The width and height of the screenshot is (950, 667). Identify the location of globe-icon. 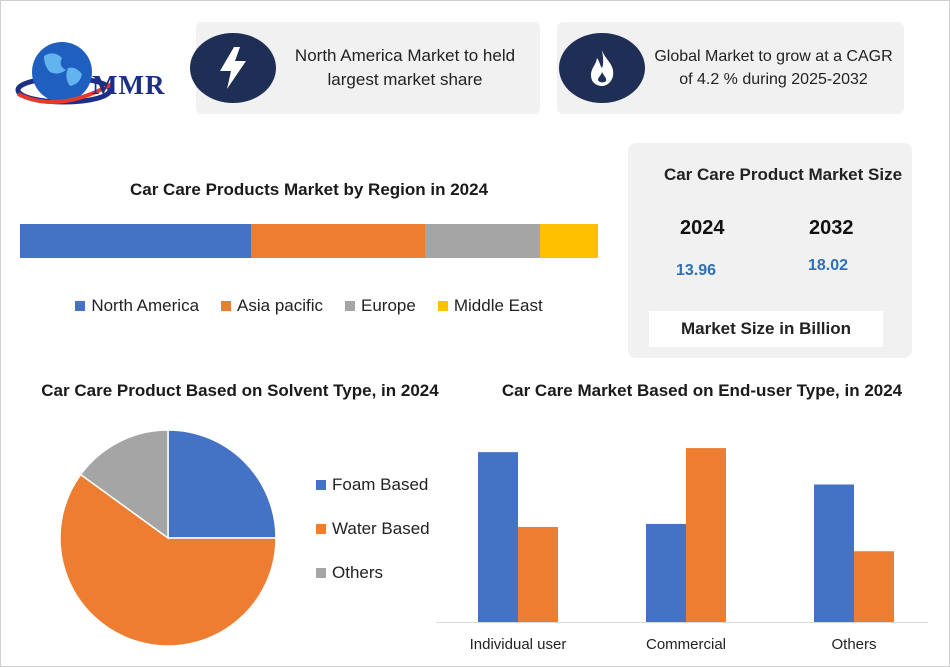
(64, 73).